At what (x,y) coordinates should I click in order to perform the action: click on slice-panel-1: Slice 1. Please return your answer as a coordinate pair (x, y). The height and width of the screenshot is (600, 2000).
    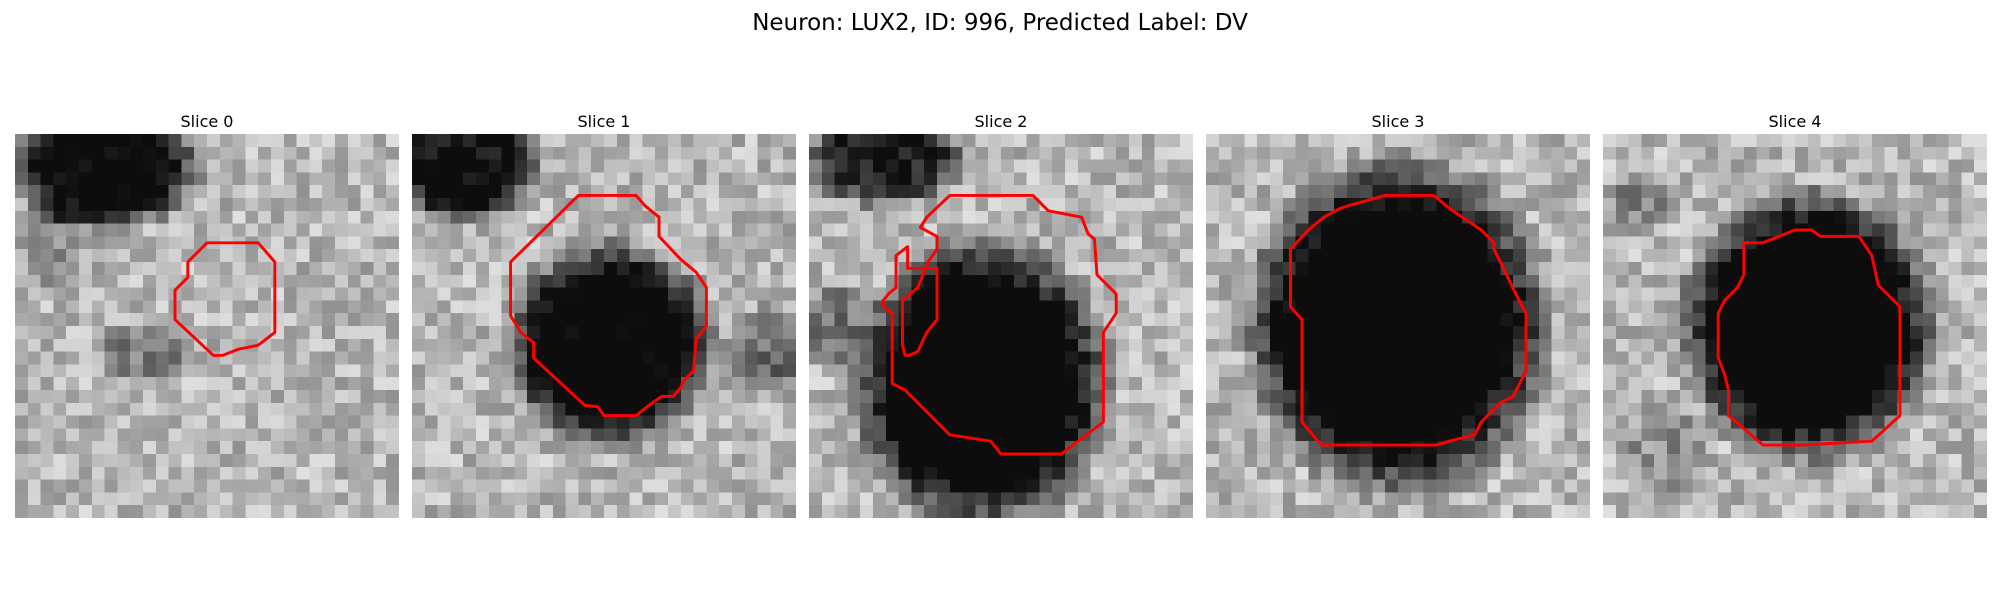
    Looking at the image, I should click on (604, 314).